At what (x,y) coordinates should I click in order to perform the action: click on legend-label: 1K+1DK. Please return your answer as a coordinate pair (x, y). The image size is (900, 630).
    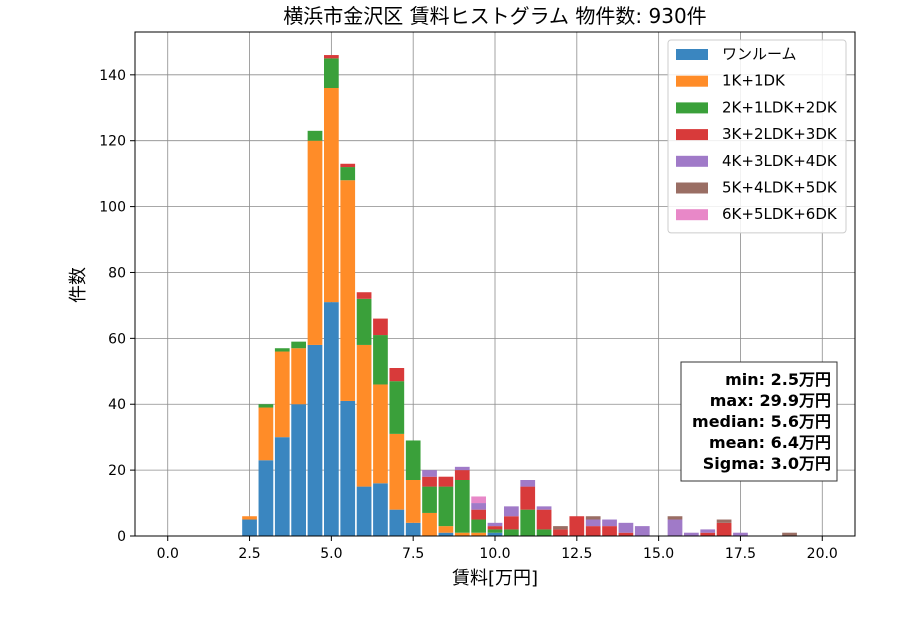
    Looking at the image, I should click on (754, 81).